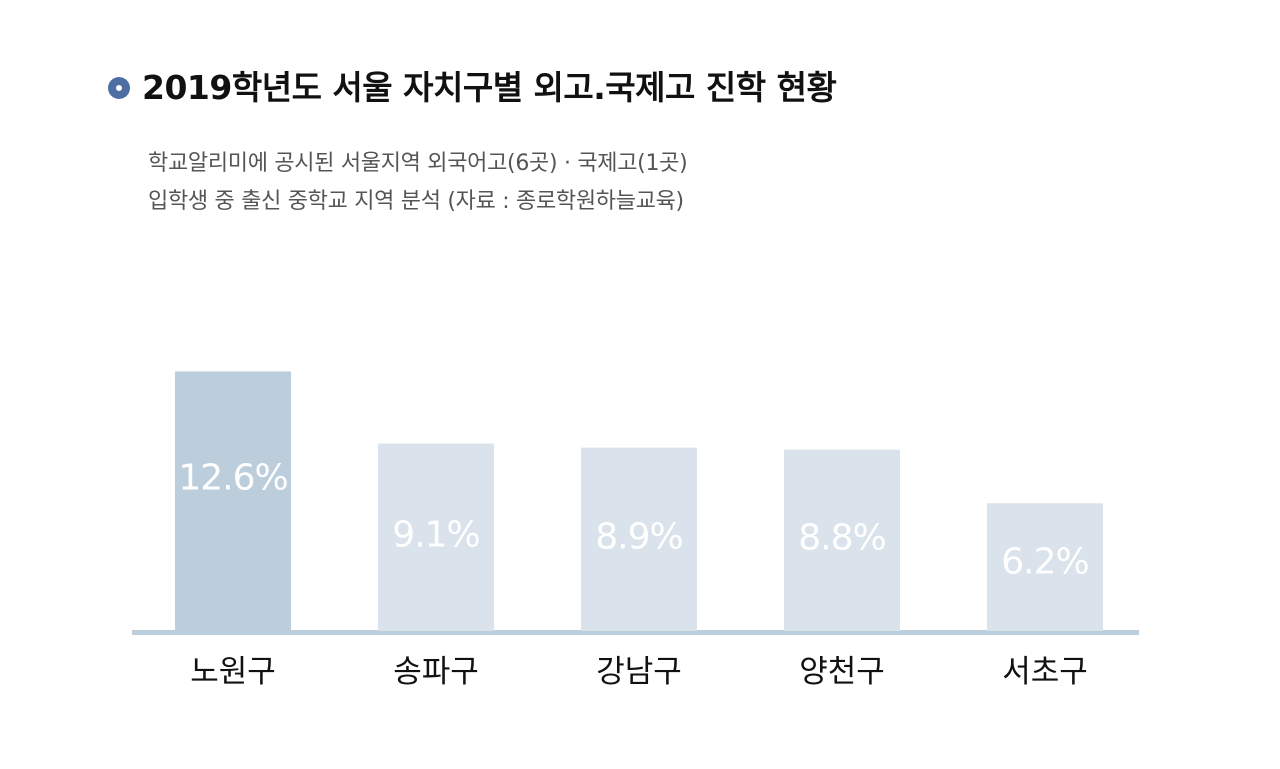 The width and height of the screenshot is (1280, 769). Describe the element at coordinates (639, 672) in the screenshot. I see `category-label-3: 강남구` at that location.